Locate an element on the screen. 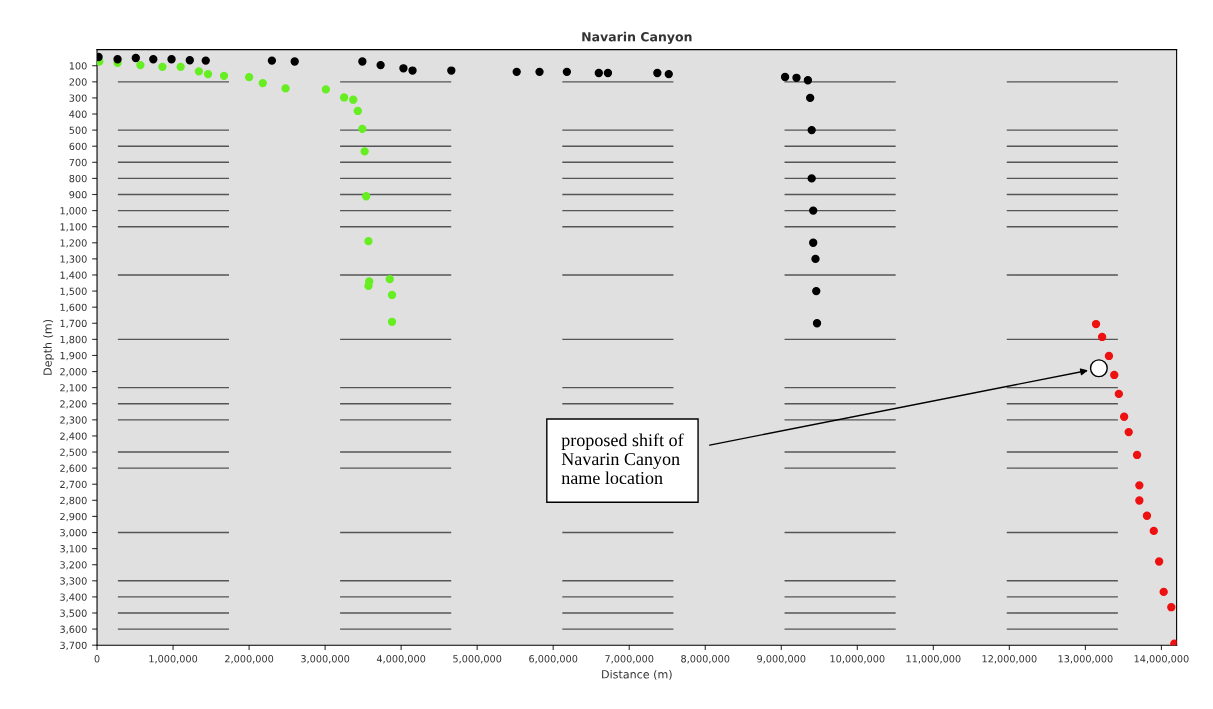 This screenshot has width=1213, height=709. y-tick-label: 3,100 is located at coordinates (73, 549).